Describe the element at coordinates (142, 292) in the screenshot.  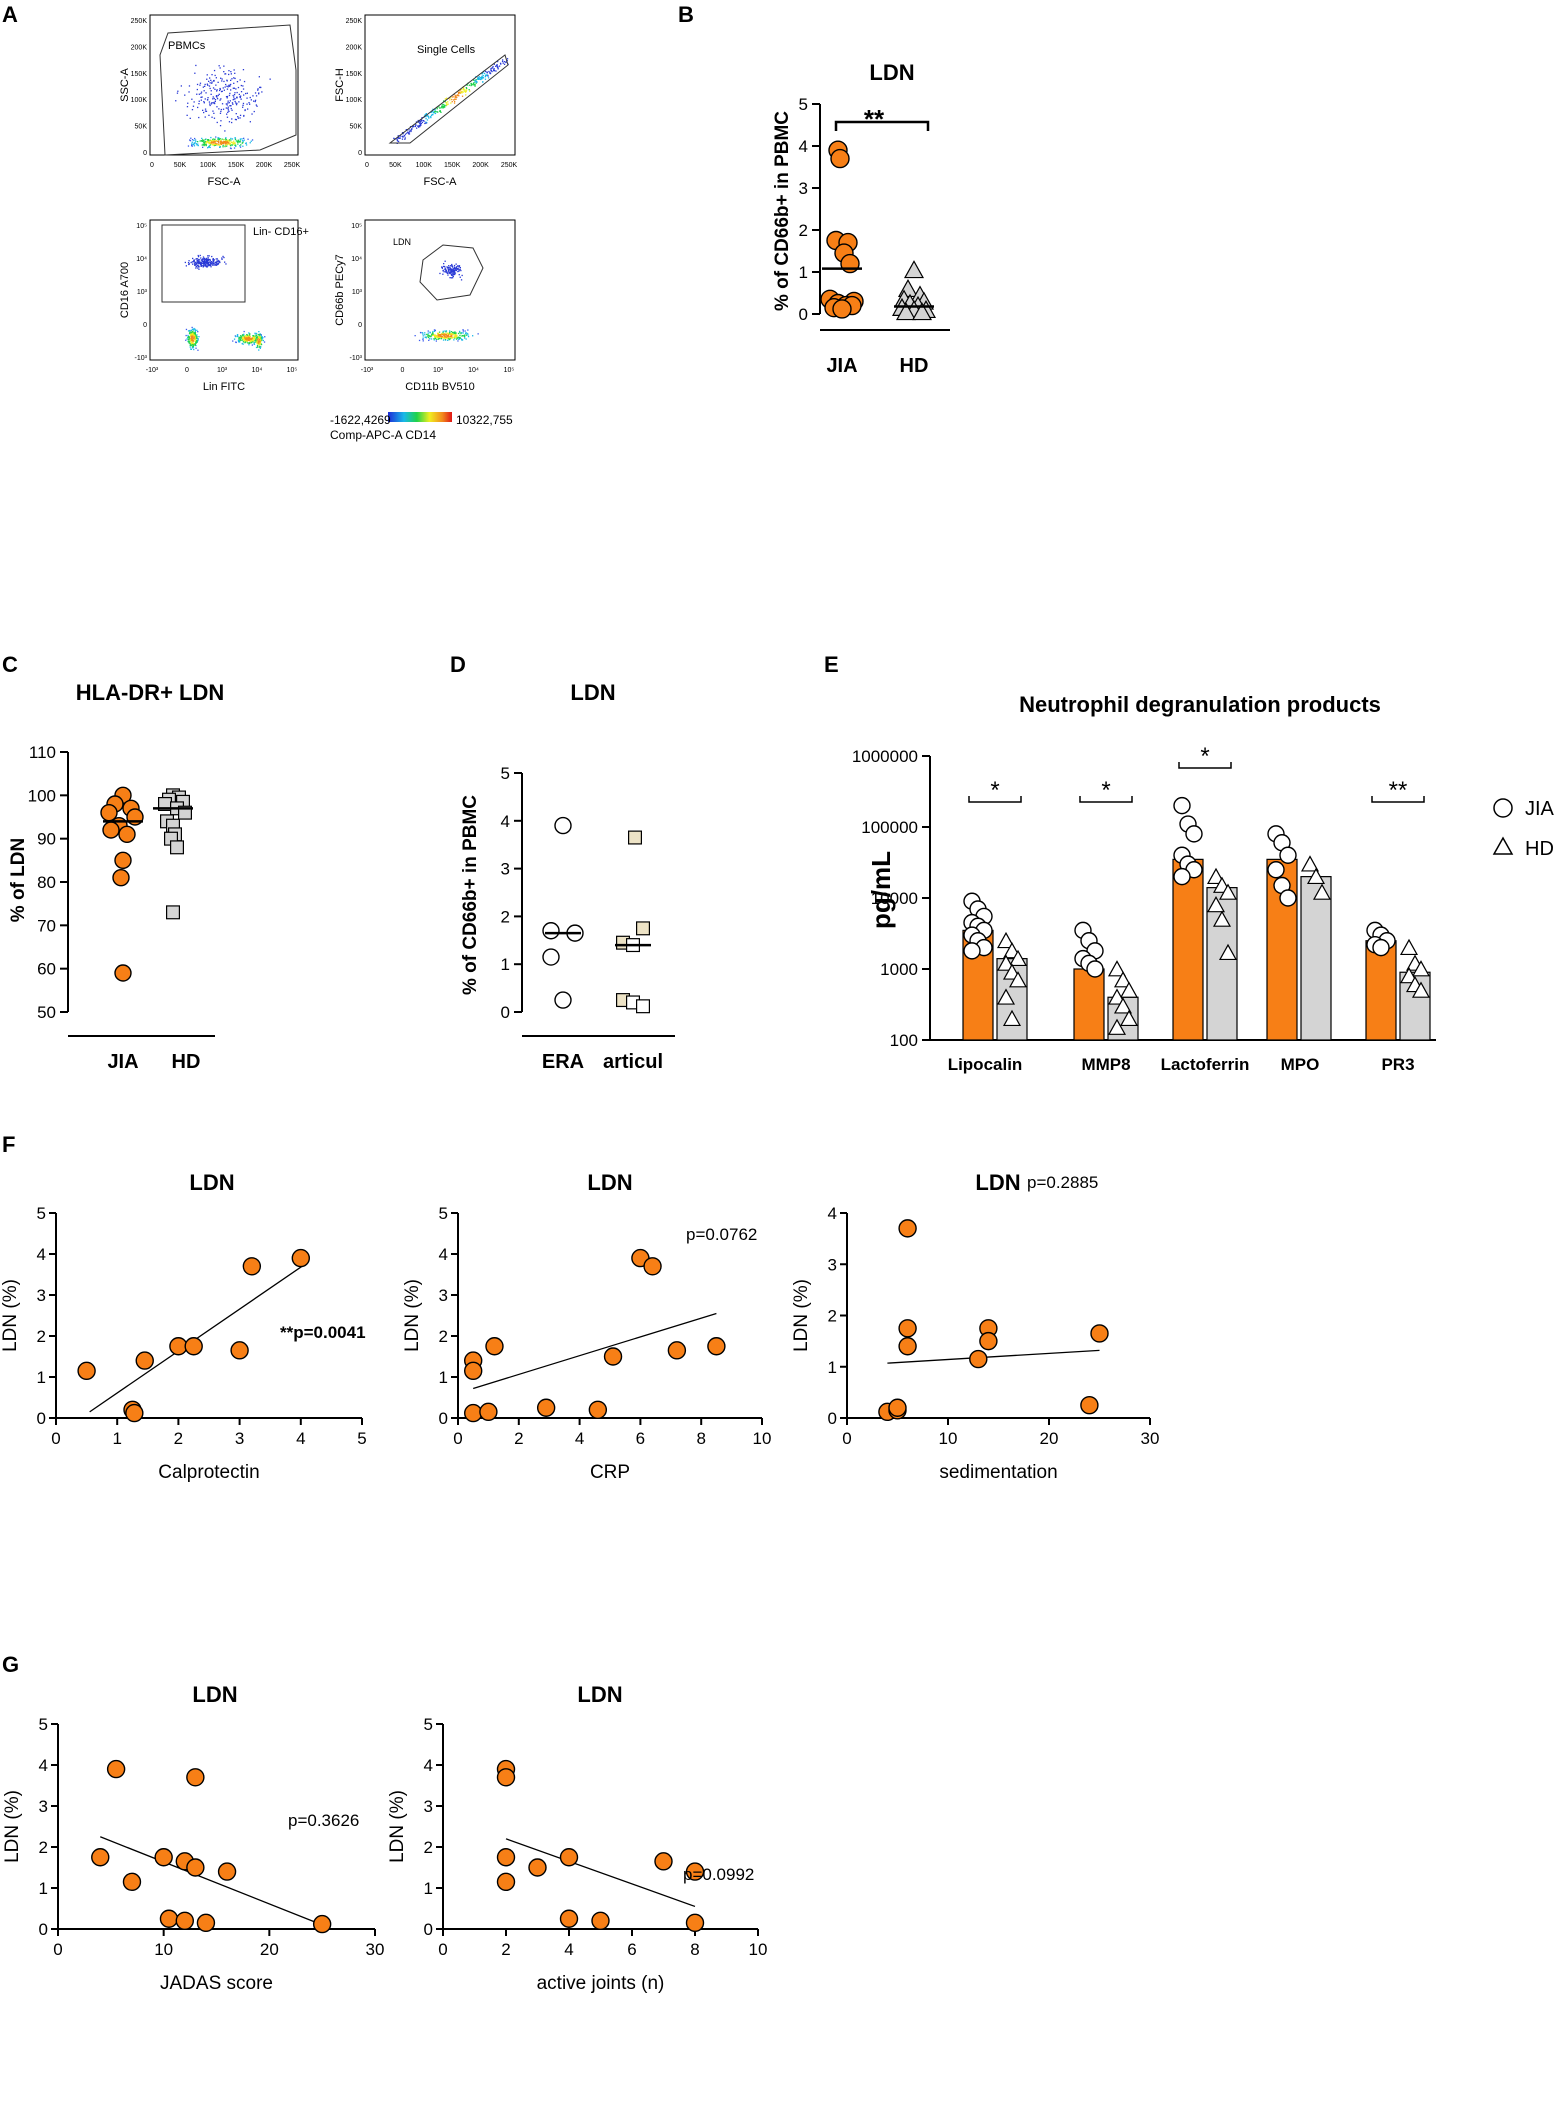
I see `facs-ytick: 10³` at that location.